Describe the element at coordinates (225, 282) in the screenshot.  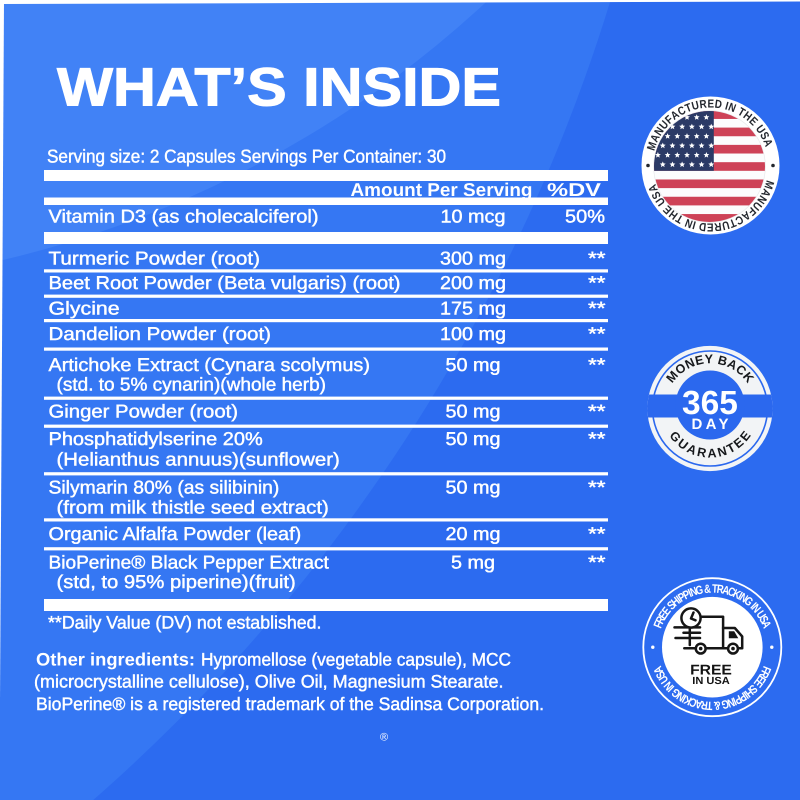
I see `svg-text:Beet Root Powder (Beta vulgari: Beet Root Powder (Beta vulgaris) (root)` at that location.